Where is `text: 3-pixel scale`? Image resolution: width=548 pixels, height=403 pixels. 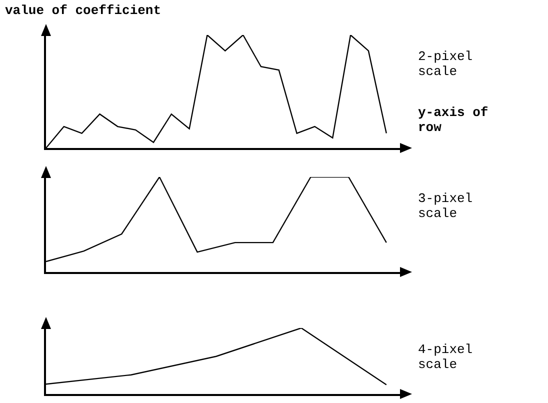
text: 3-pixel scale is located at coordinates (446, 206).